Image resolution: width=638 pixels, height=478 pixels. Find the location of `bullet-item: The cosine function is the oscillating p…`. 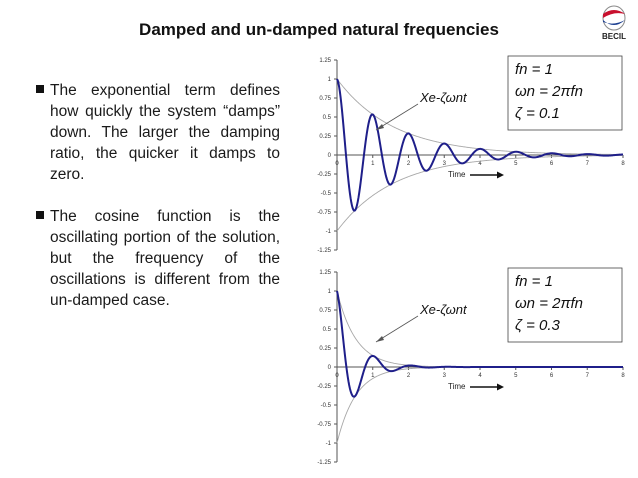

bullet-item: The cosine function is the oscillating p… is located at coordinates (158, 258).